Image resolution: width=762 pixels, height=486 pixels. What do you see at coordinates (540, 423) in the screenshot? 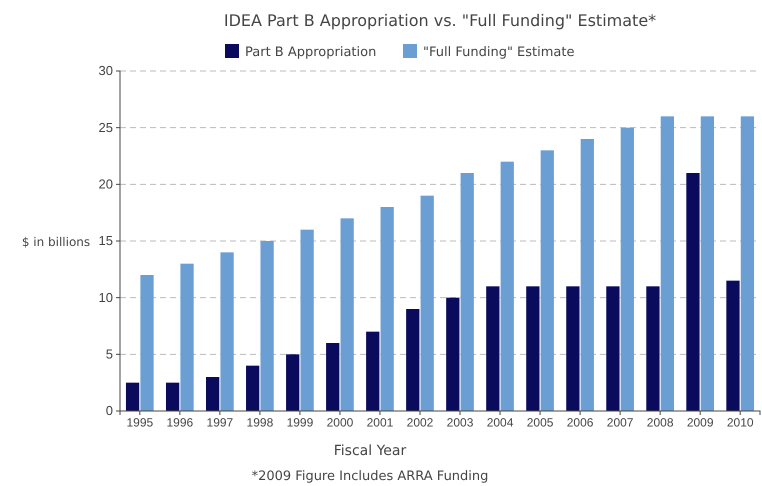
I see `x-tick-label: 2005` at bounding box center [540, 423].